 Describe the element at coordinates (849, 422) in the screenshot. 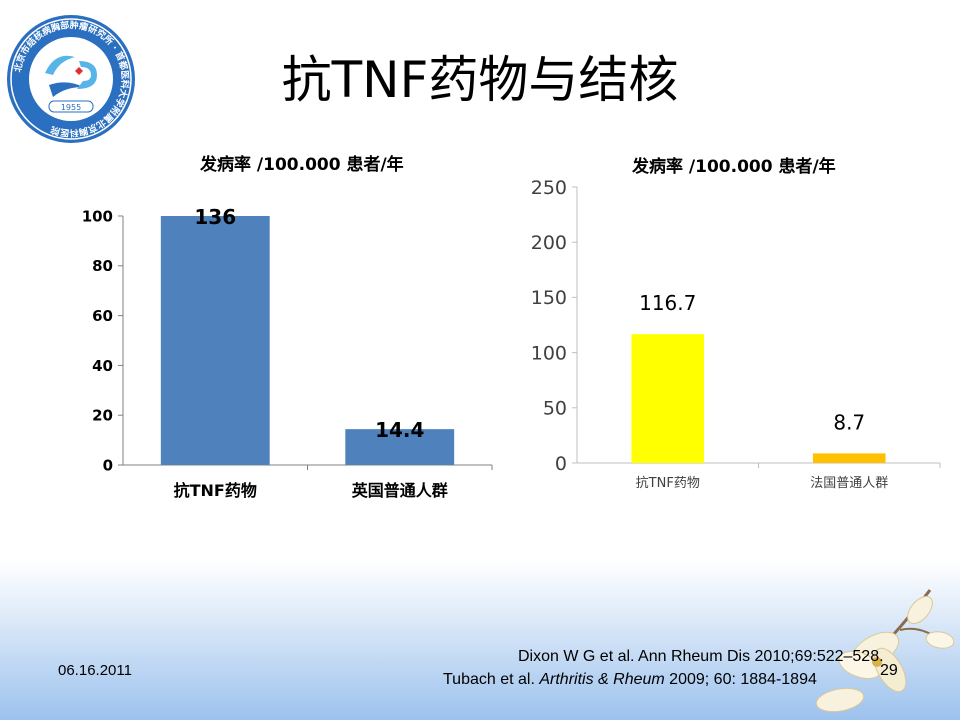

I see `right-chart-data-label: 8.7` at that location.